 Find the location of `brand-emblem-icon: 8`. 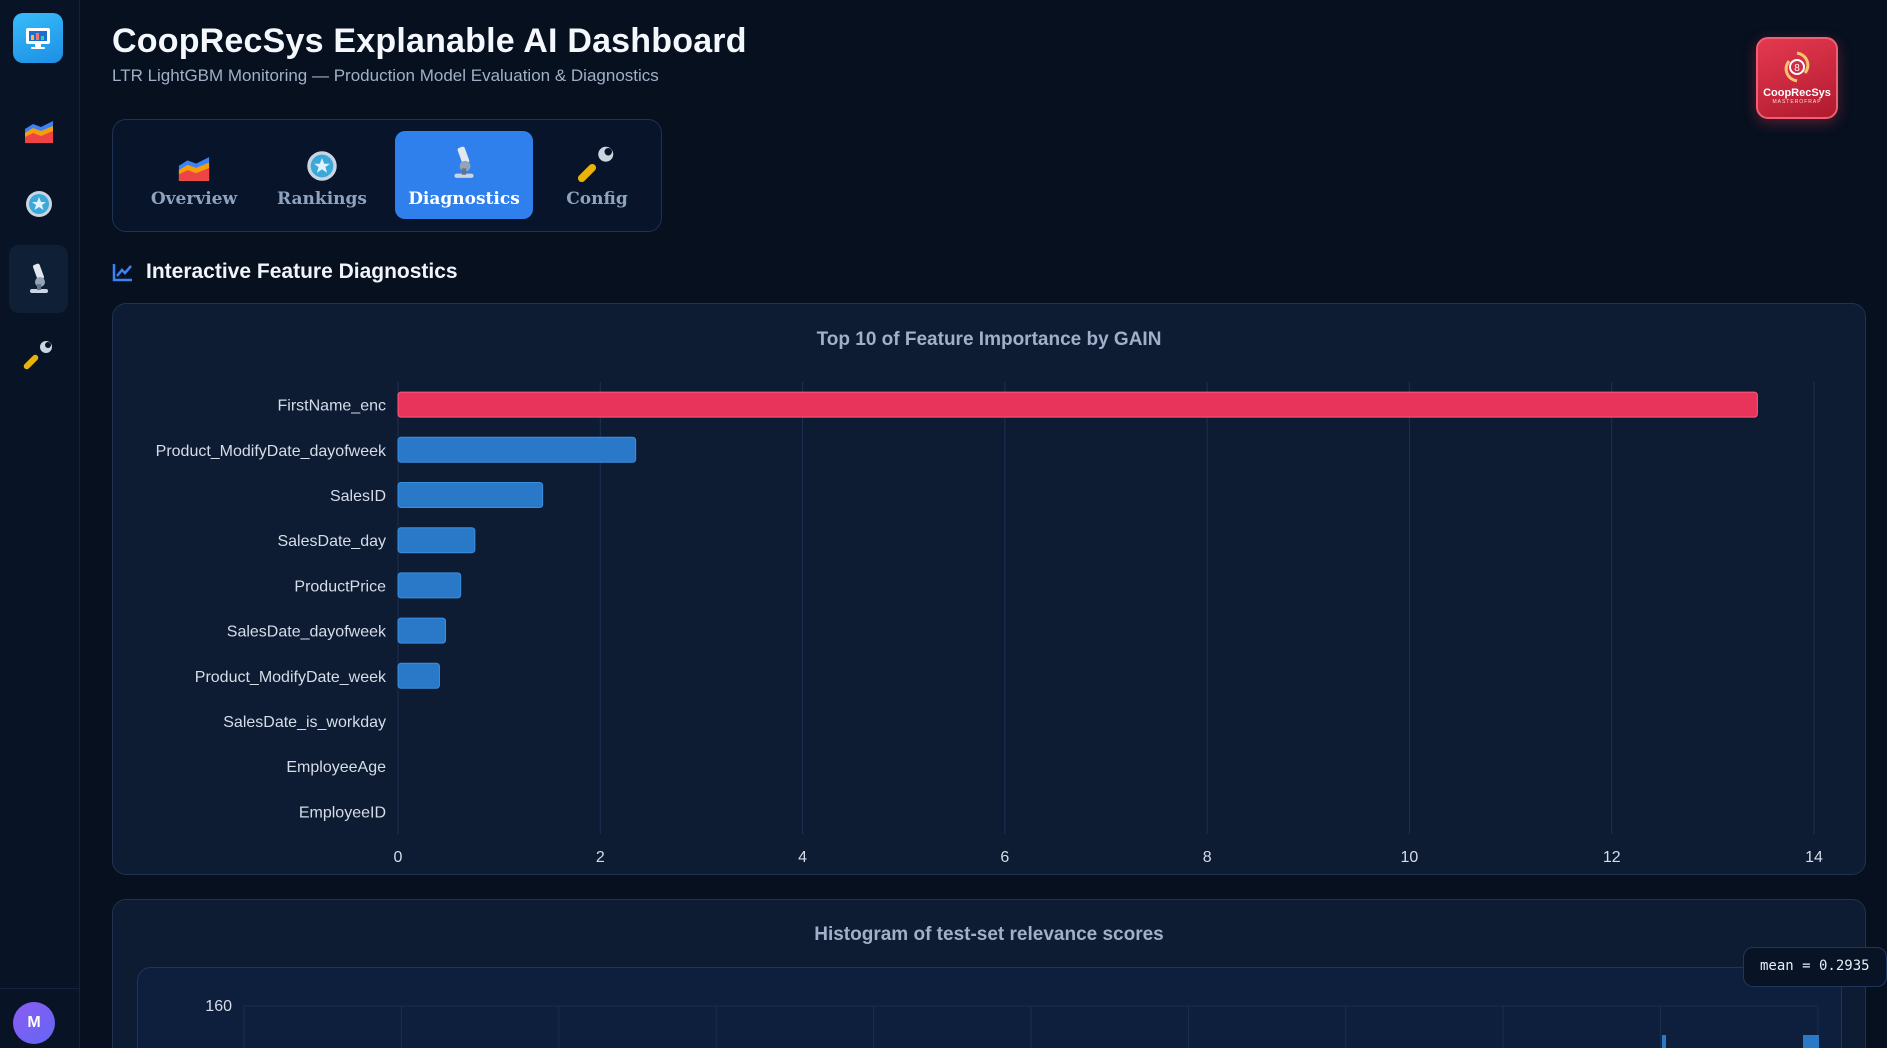

brand-emblem-icon: 8 is located at coordinates (1797, 67).